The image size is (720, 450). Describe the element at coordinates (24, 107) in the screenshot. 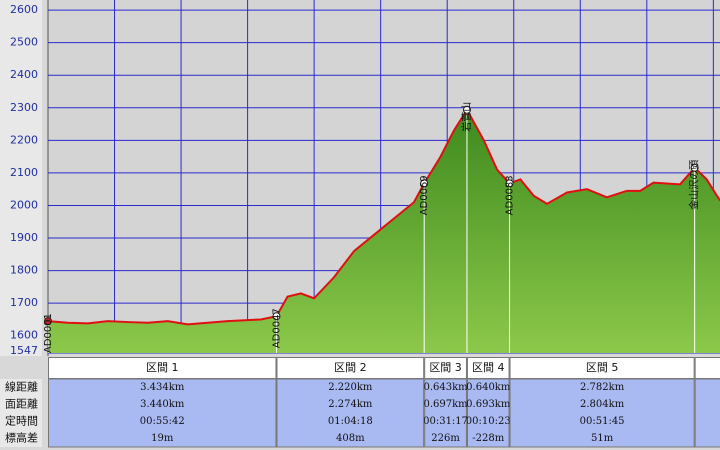

I see `y-tick-label: 2300` at that location.